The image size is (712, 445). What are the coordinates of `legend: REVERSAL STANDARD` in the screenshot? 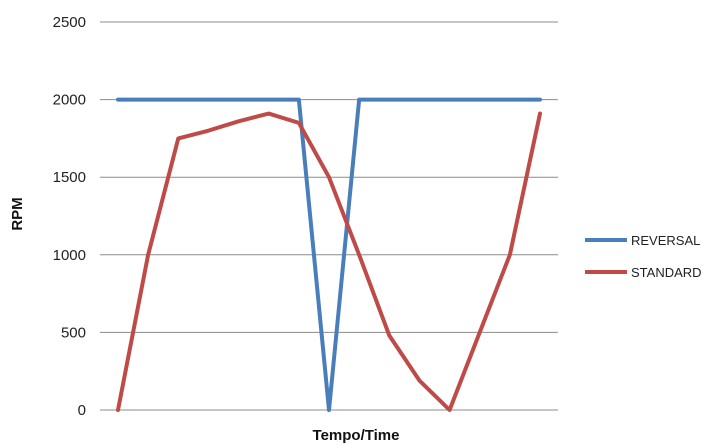 It's located at (643, 256).